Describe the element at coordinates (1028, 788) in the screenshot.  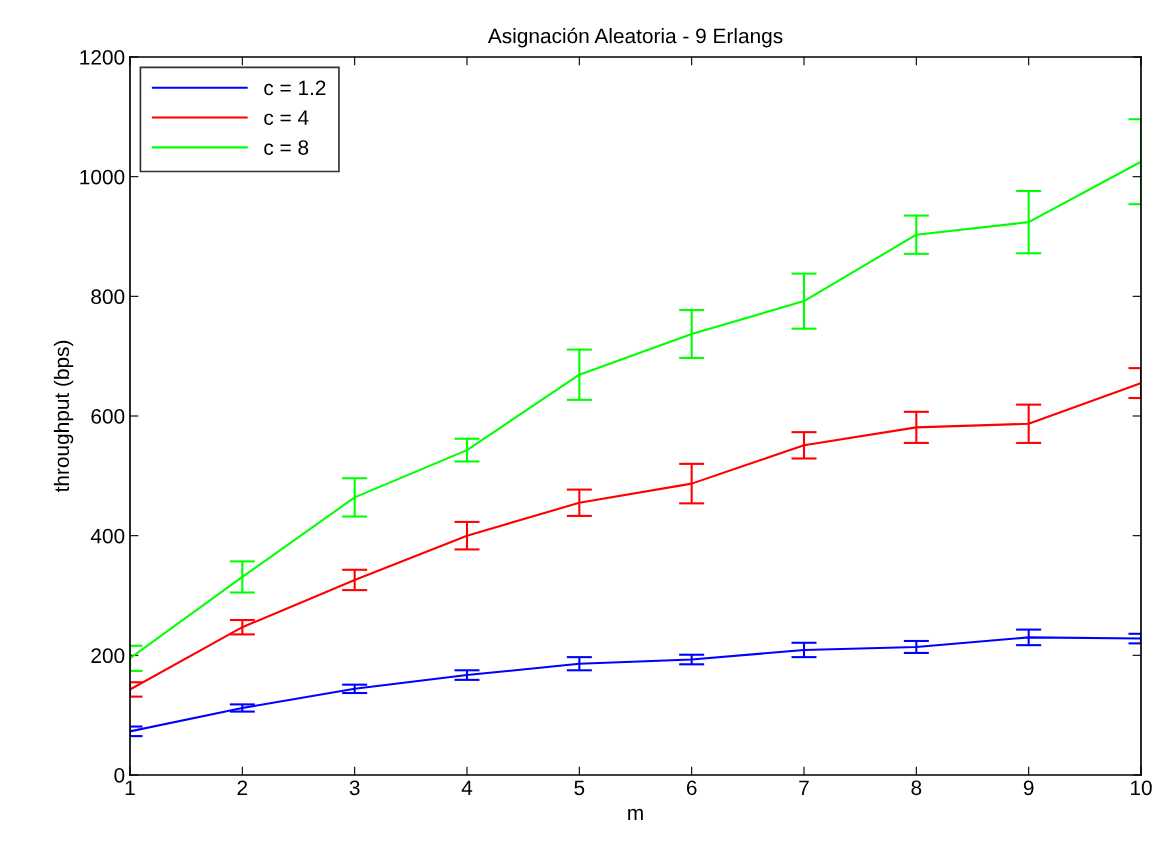
I see `x-tick-label: 9` at that location.